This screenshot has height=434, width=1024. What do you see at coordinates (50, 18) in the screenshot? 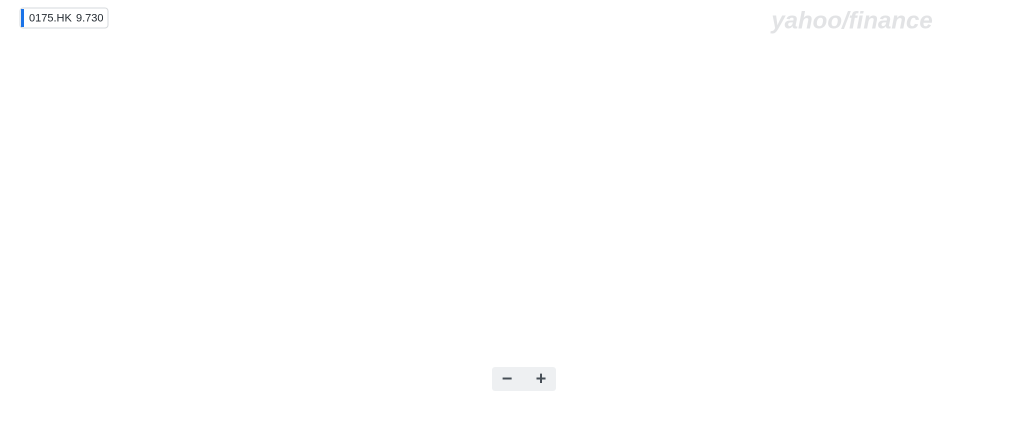
I see `symbol: 0175.HK` at bounding box center [50, 18].